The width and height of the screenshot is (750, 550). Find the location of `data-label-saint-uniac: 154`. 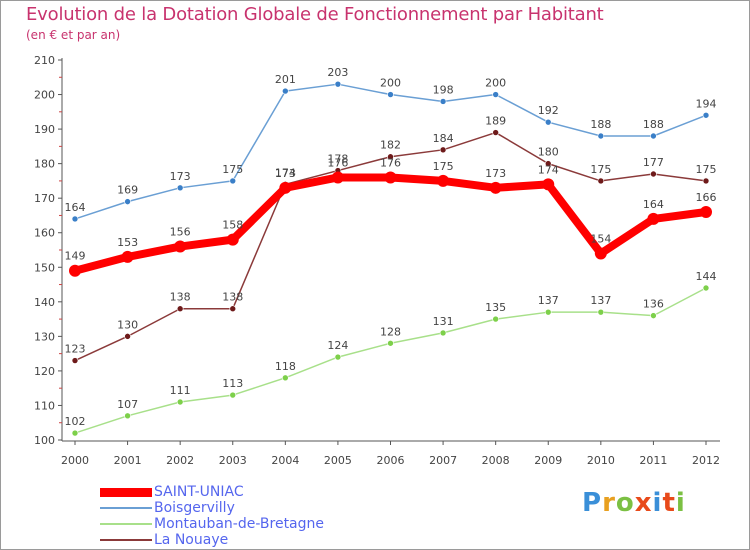

data-label-saint-uniac: 154 is located at coordinates (600, 238).